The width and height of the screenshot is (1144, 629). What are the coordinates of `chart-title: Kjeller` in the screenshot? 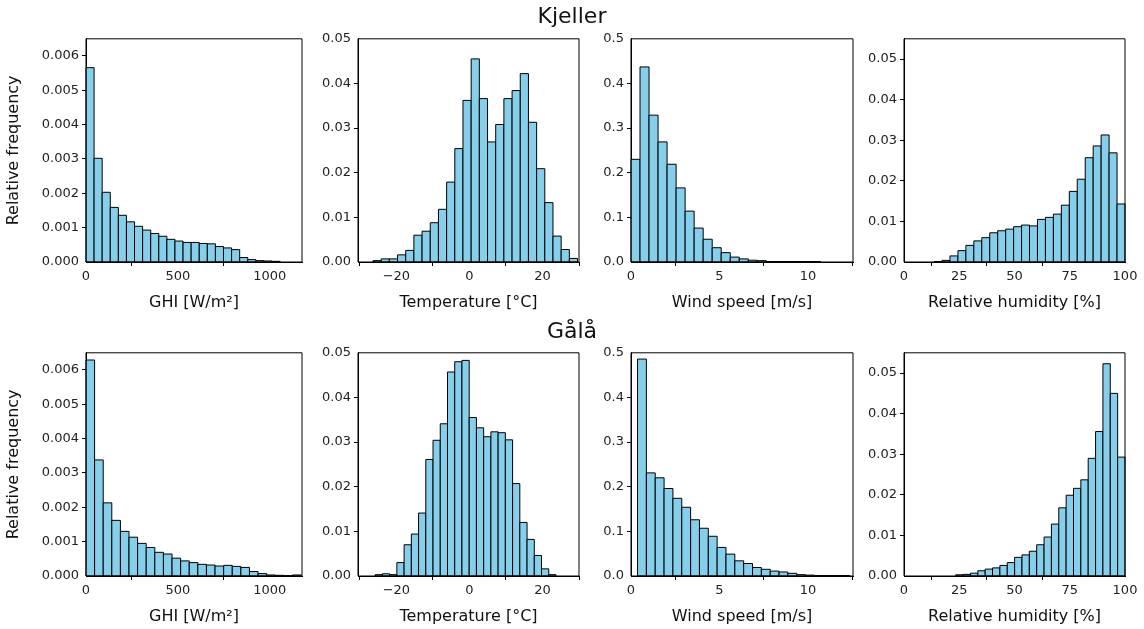 It's located at (572, 16).